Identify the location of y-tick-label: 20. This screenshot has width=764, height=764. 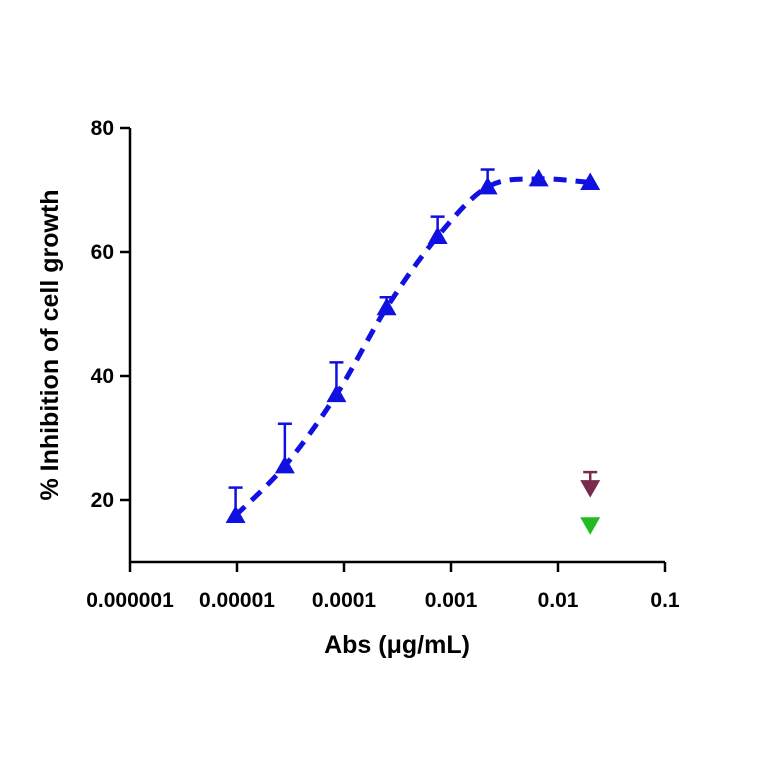
(102, 500).